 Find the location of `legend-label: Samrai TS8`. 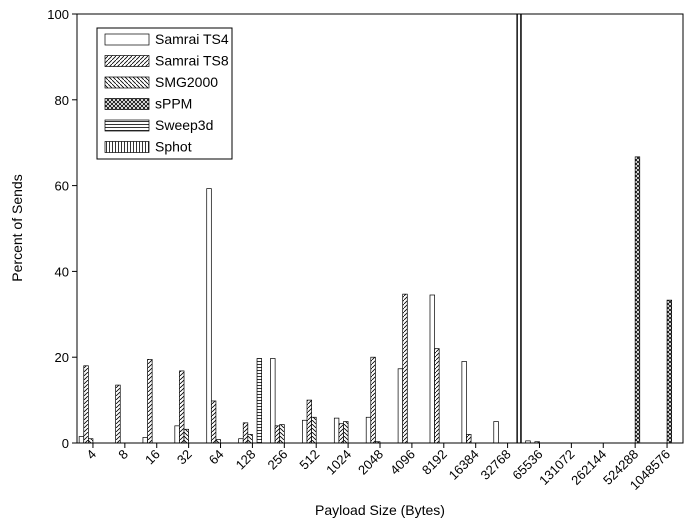

legend-label: Samrai TS8 is located at coordinates (192, 61).